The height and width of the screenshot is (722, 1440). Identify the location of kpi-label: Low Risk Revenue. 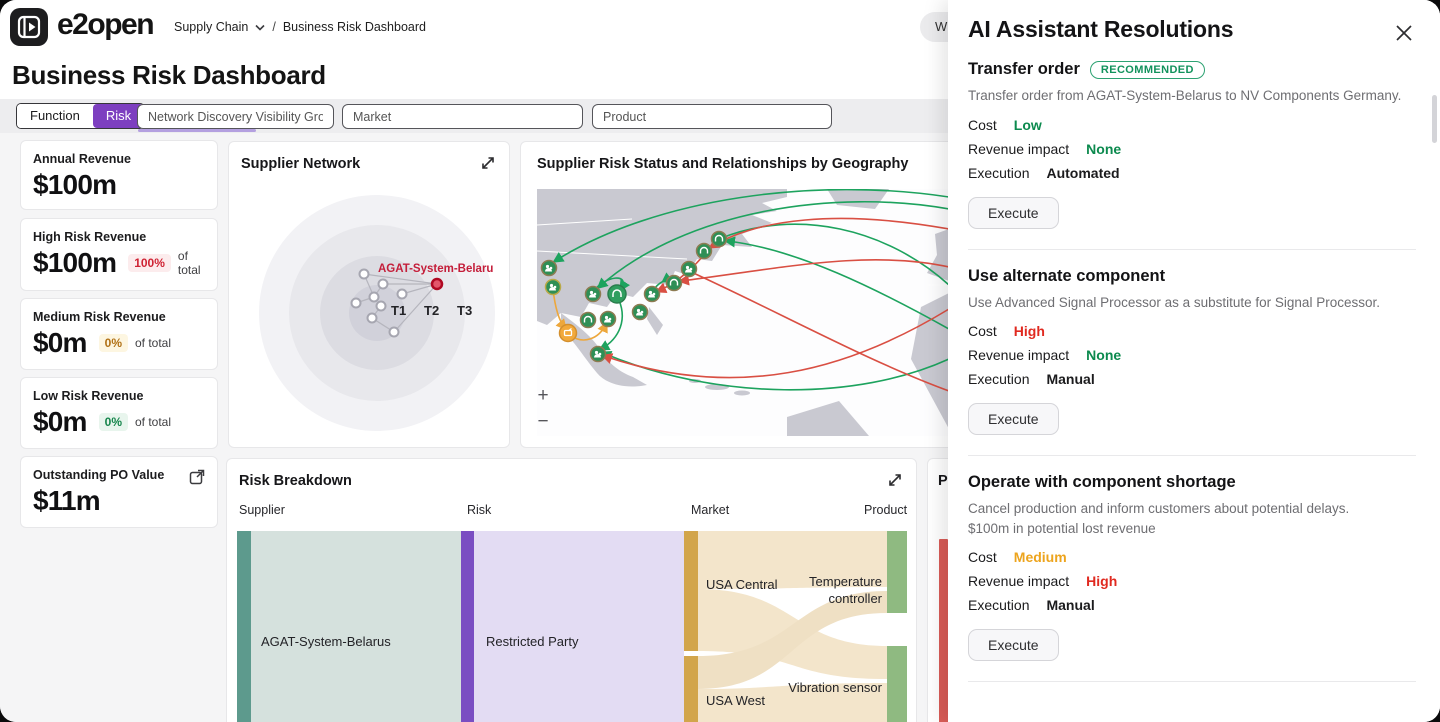
(88, 396).